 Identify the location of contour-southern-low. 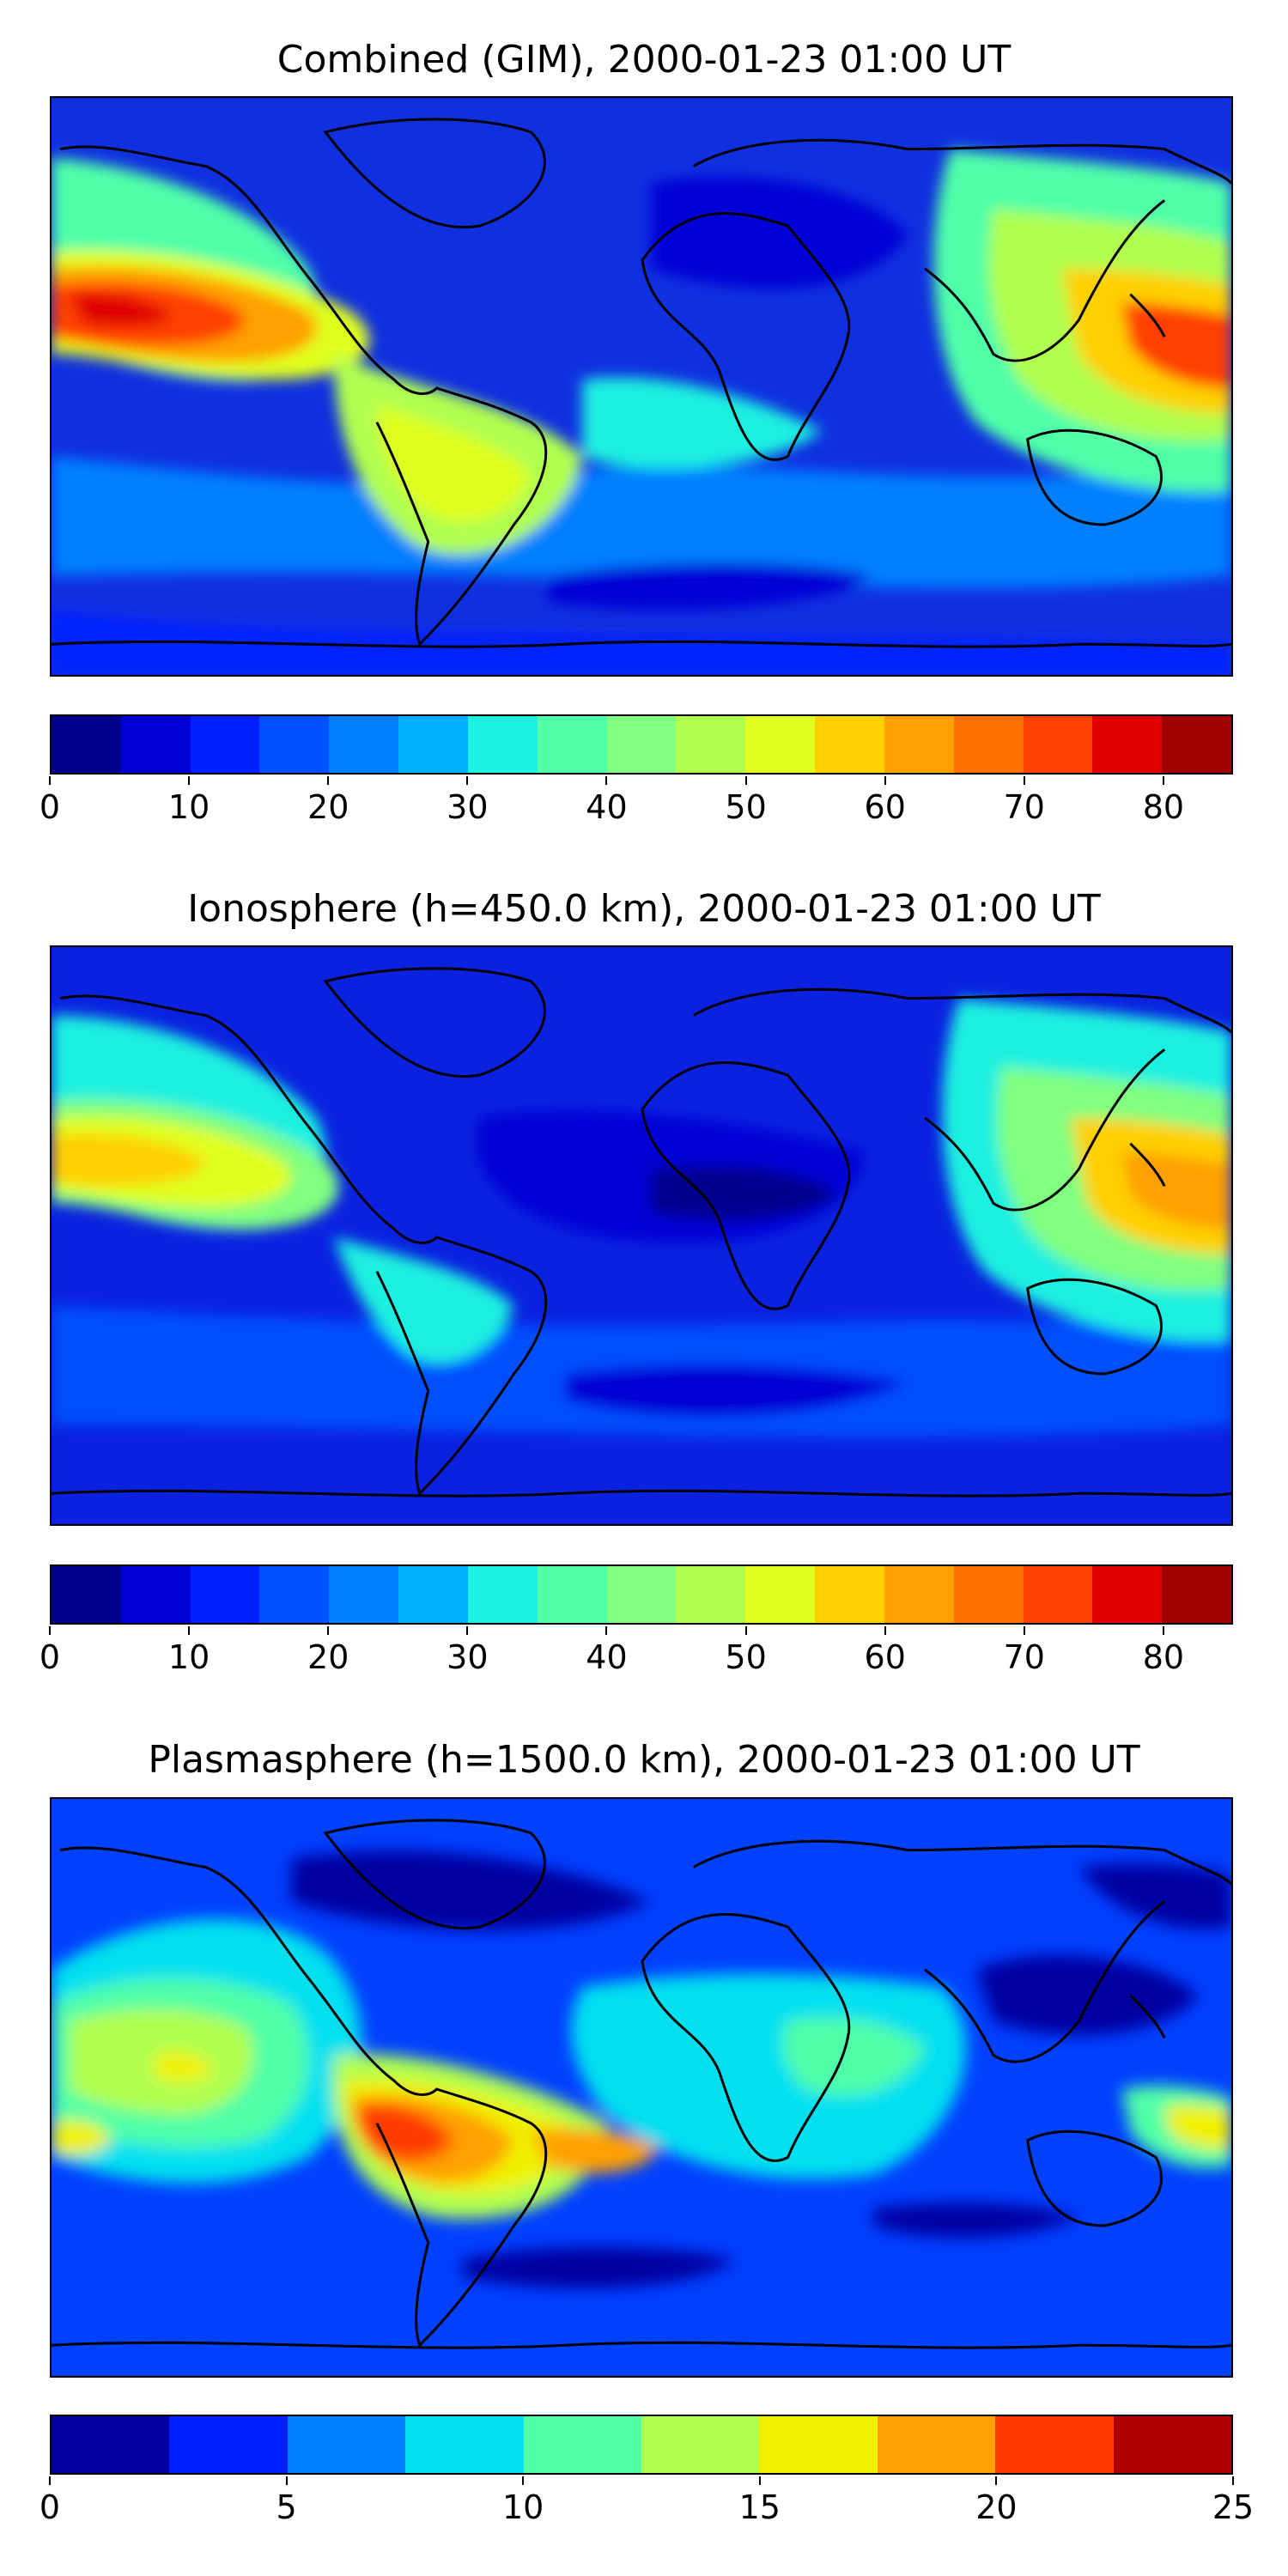
(599, 2267).